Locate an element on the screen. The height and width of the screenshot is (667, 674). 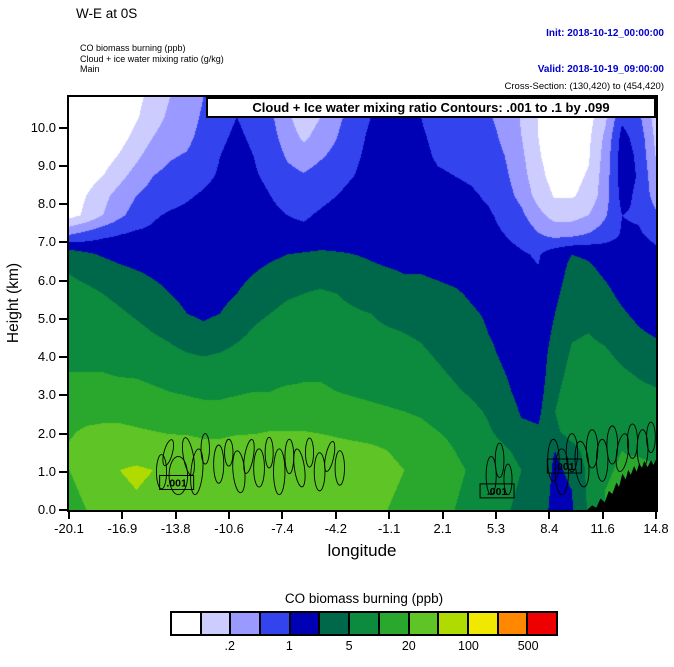
colorbar-tick-label: 20 is located at coordinates (408, 646).